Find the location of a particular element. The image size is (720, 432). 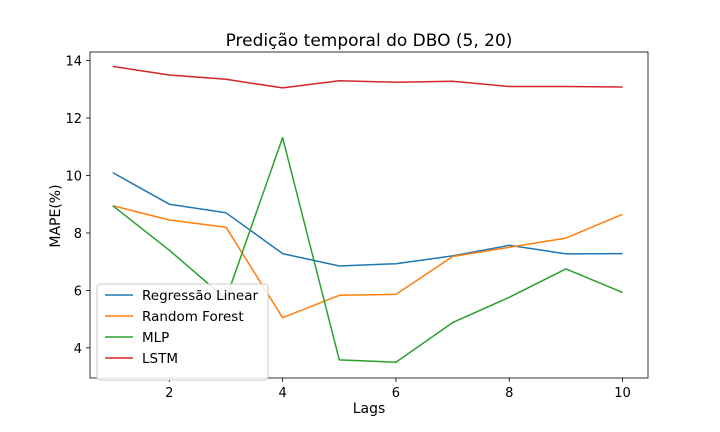

x-tick-label-3: 8 is located at coordinates (509, 393).